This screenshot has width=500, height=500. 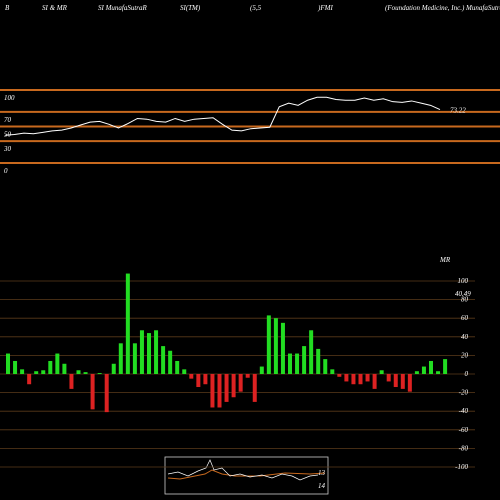 What do you see at coordinates (465, 300) in the screenshot?
I see `y-tick-label: 80` at bounding box center [465, 300].